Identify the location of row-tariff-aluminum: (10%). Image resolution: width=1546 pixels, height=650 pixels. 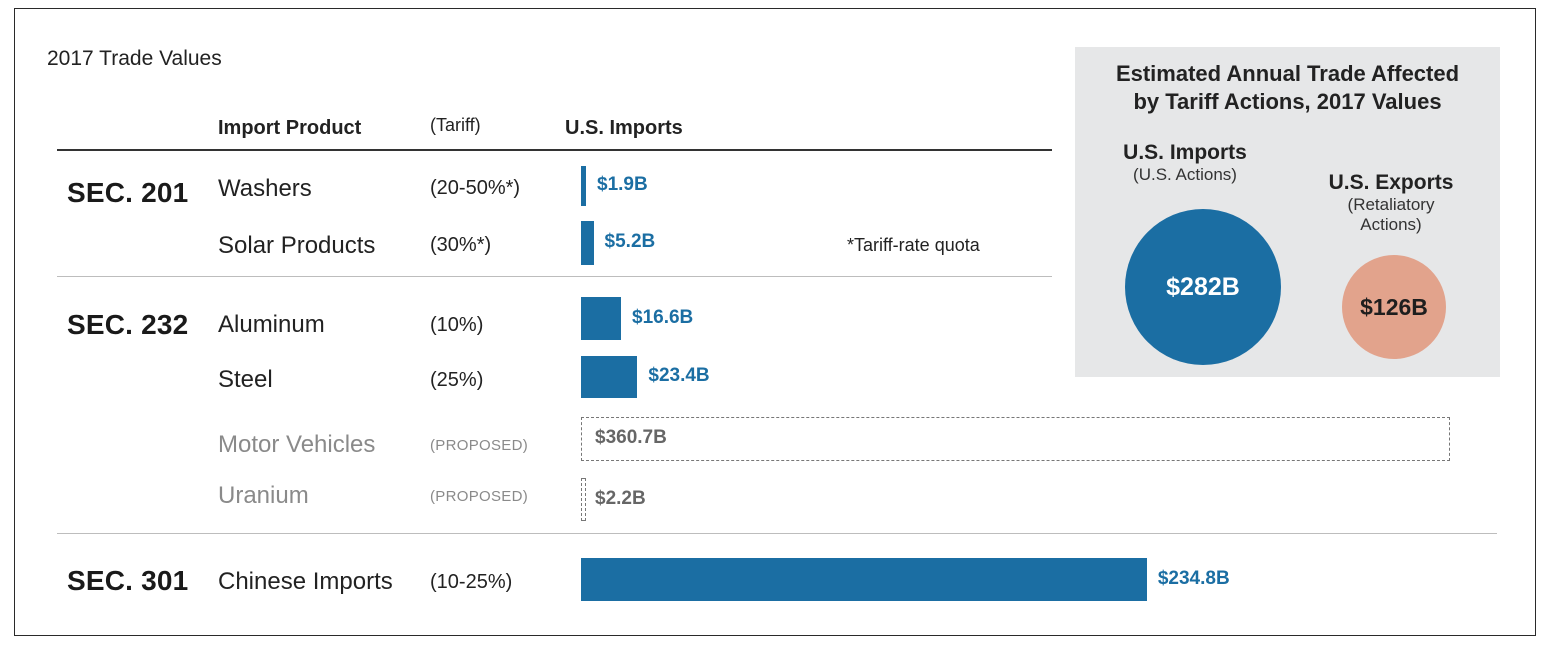
(457, 325).